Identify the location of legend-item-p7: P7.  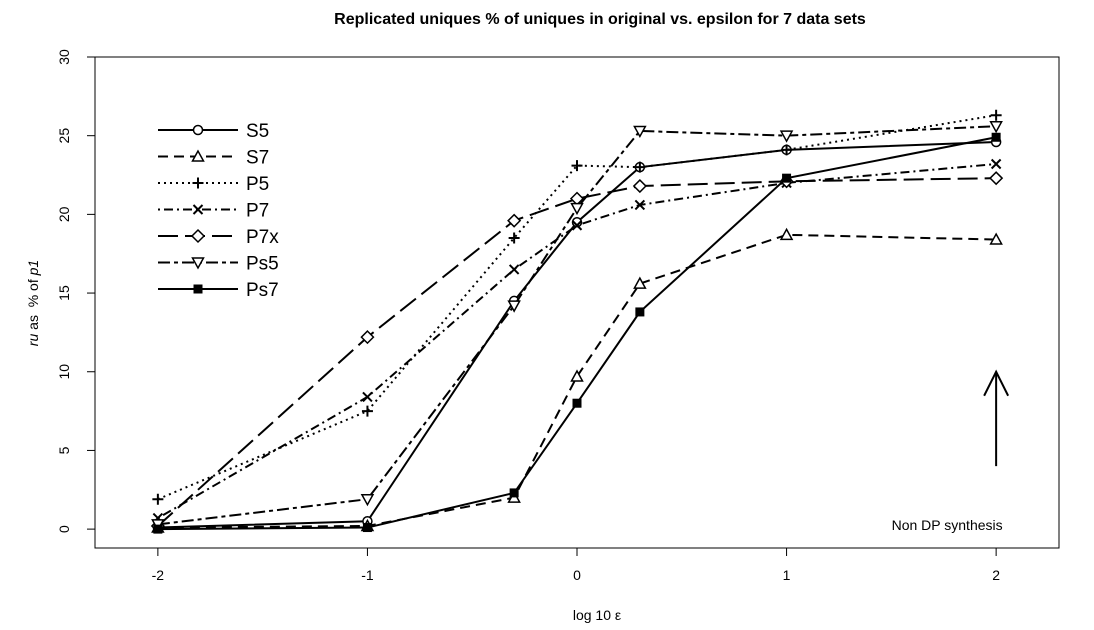
(213, 211).